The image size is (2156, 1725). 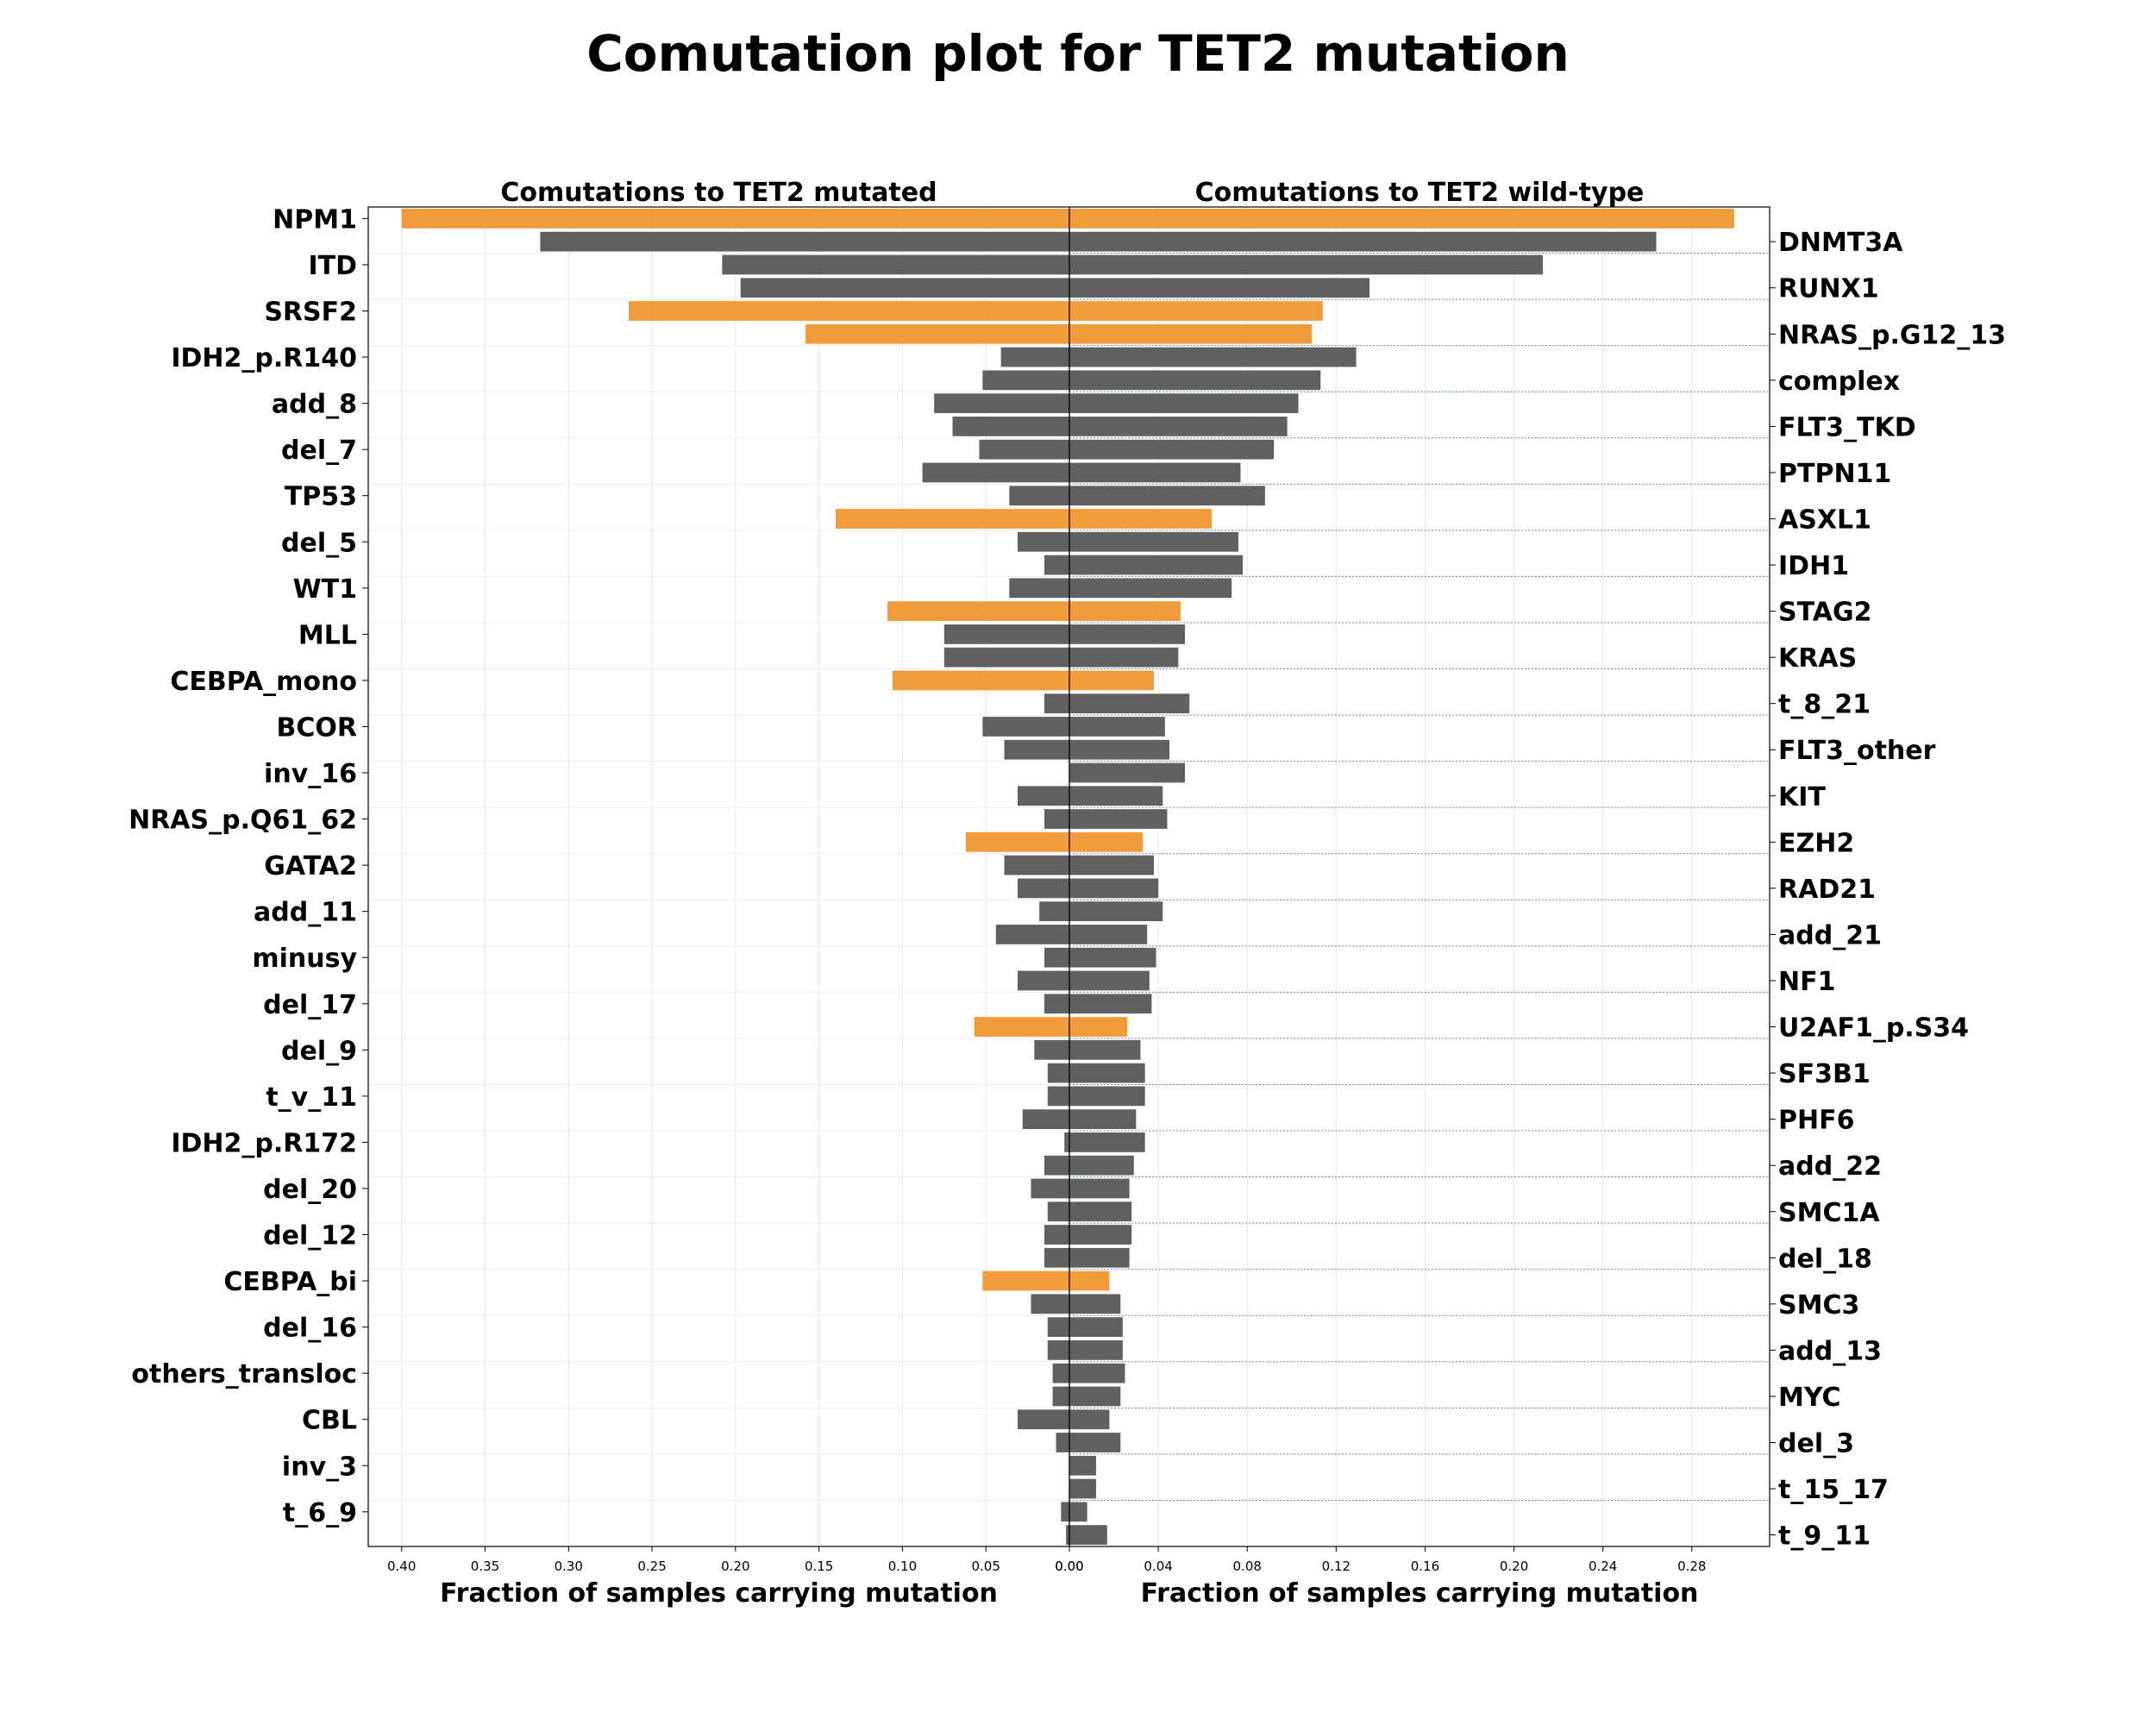 What do you see at coordinates (1010, 426) in the screenshot?
I see `bar-left-flt3-tkd` at bounding box center [1010, 426].